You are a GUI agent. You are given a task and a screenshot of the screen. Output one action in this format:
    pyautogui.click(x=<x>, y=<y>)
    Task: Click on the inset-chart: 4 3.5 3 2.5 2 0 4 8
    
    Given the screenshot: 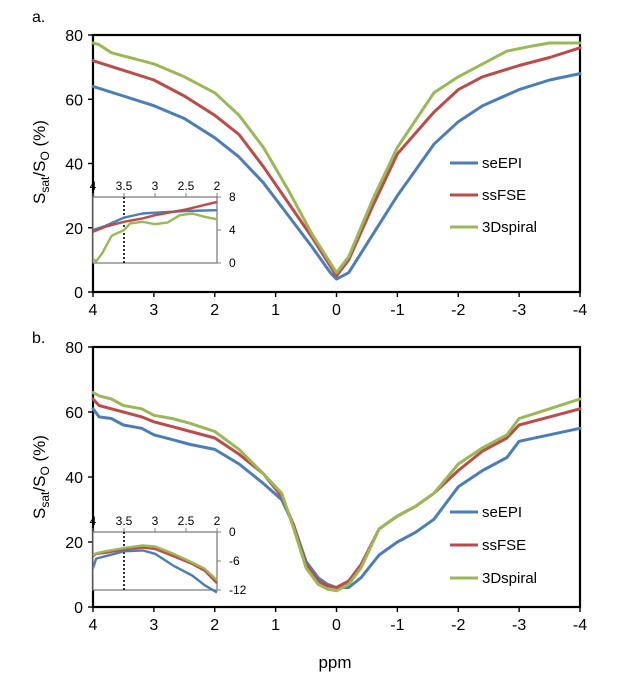 What is the action you would take?
    pyautogui.click(x=163, y=224)
    